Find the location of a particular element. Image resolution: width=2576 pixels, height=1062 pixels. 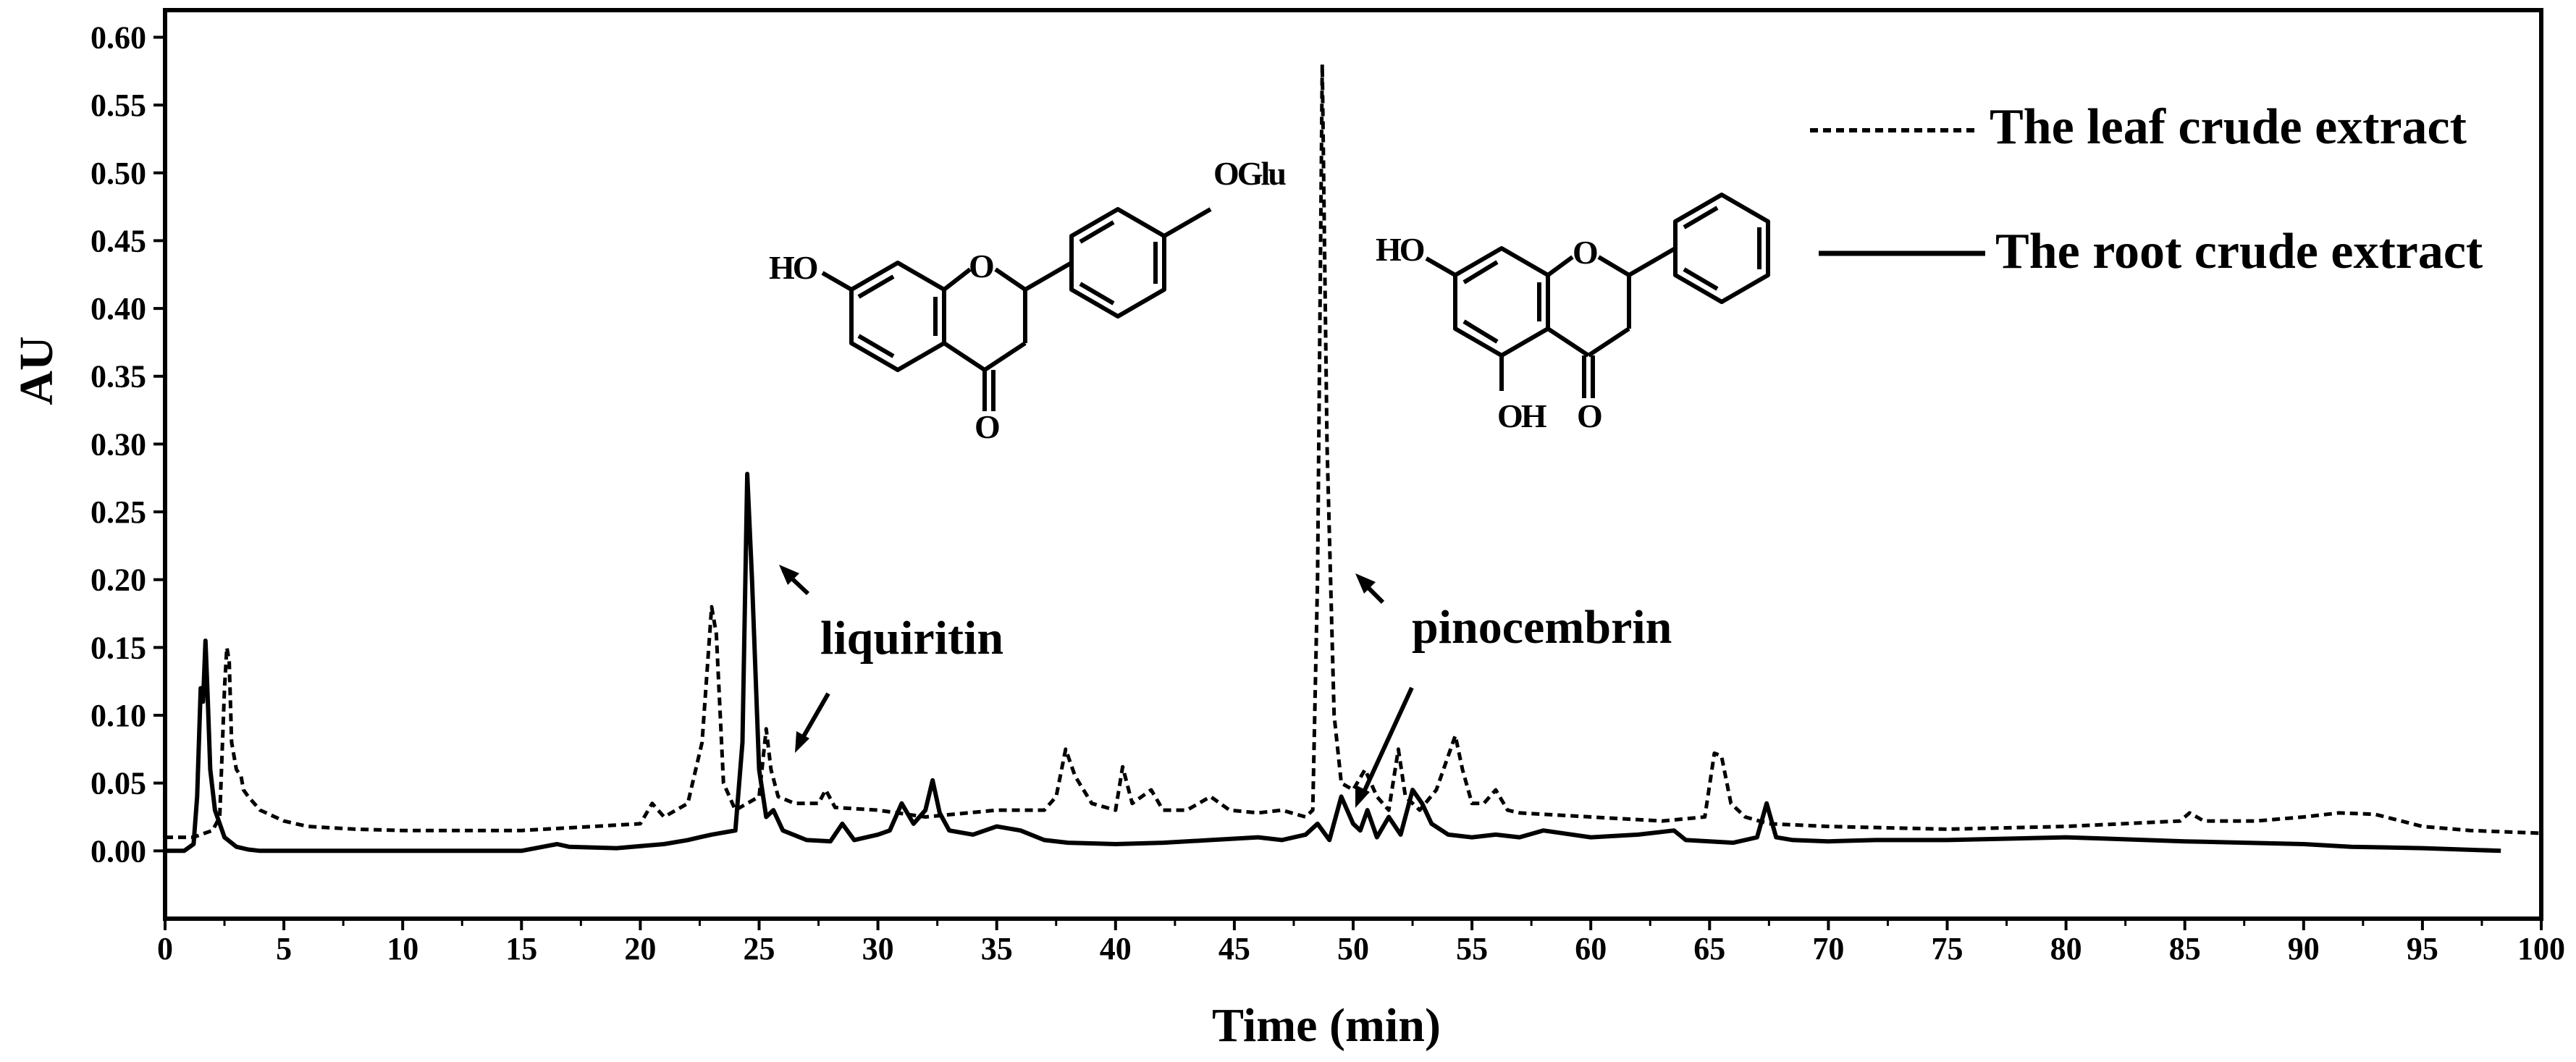

x-tick-label: 60 is located at coordinates (1591, 949).